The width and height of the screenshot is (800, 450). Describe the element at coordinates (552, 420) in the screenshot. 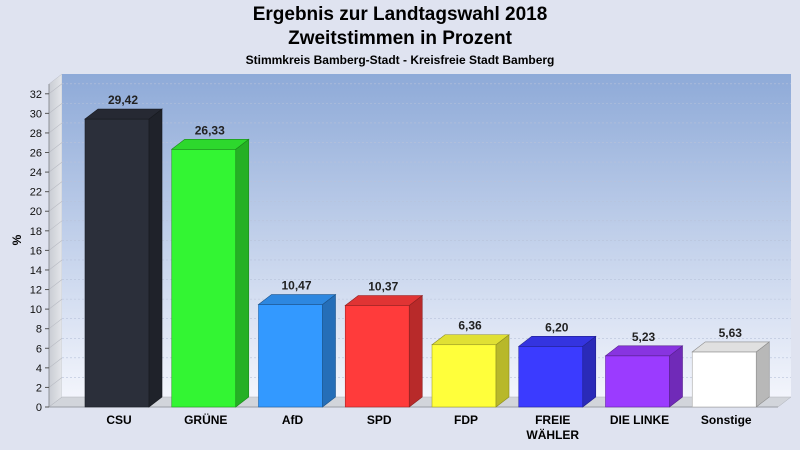

I see `x-tick-label: FREIE` at that location.